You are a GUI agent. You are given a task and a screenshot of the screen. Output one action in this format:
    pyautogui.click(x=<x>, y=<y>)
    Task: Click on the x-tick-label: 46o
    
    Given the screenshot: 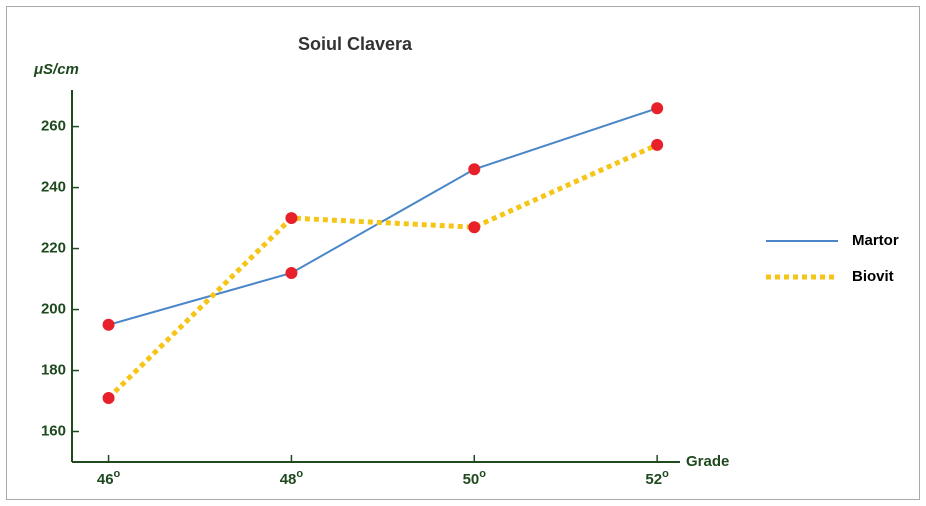 What is the action you would take?
    pyautogui.click(x=109, y=478)
    